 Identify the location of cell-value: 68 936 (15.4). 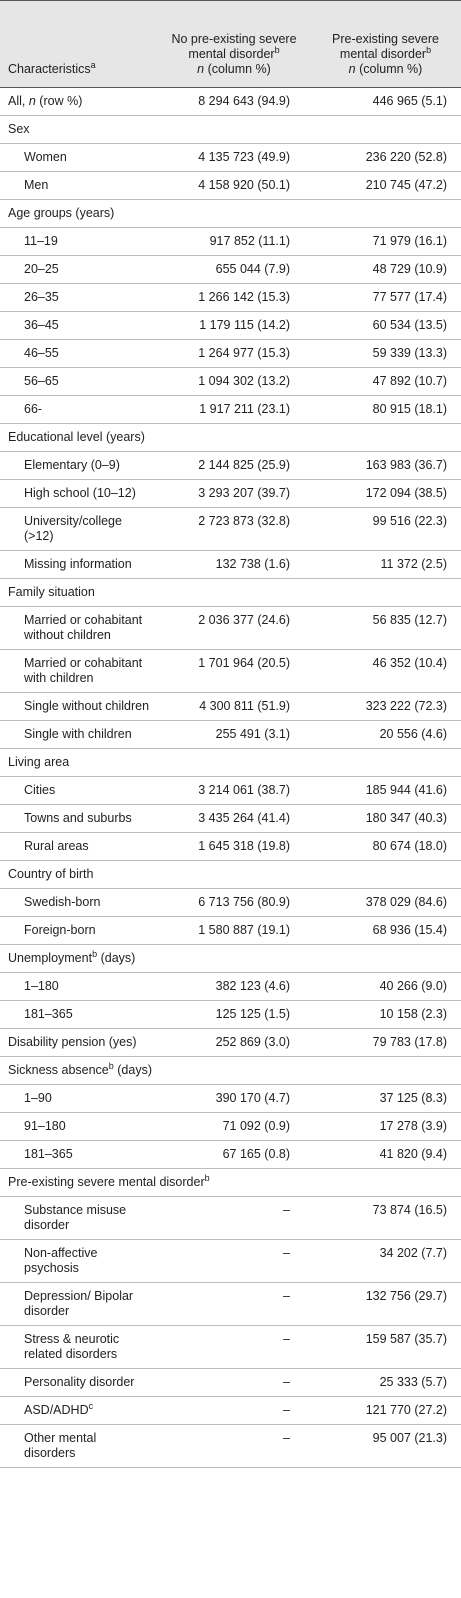
(409, 930).